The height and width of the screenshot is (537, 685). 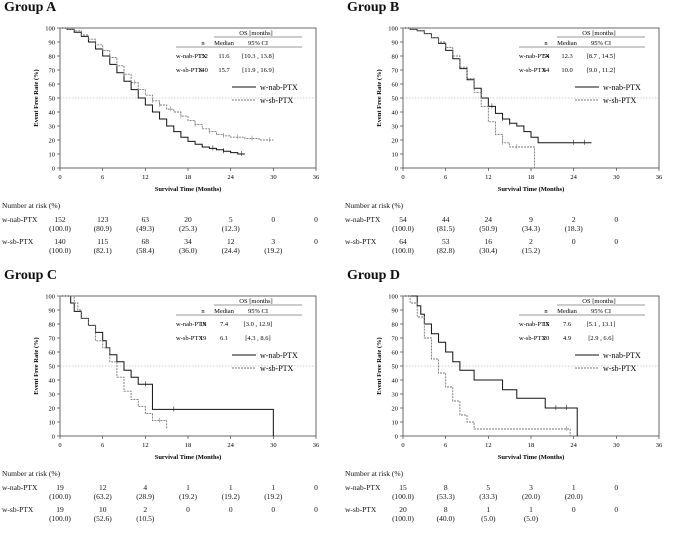 I want to click on at-risk-count: 16, so click(x=488, y=241).